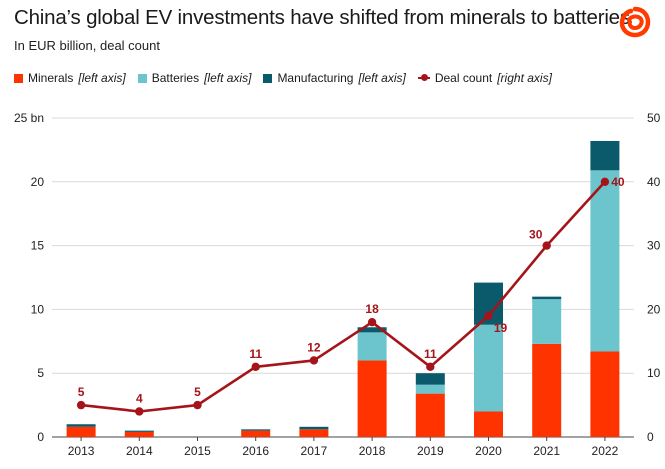 The height and width of the screenshot is (469, 665). Describe the element at coordinates (524, 78) in the screenshot. I see `legend-note-deal-count: [right axis]` at that location.